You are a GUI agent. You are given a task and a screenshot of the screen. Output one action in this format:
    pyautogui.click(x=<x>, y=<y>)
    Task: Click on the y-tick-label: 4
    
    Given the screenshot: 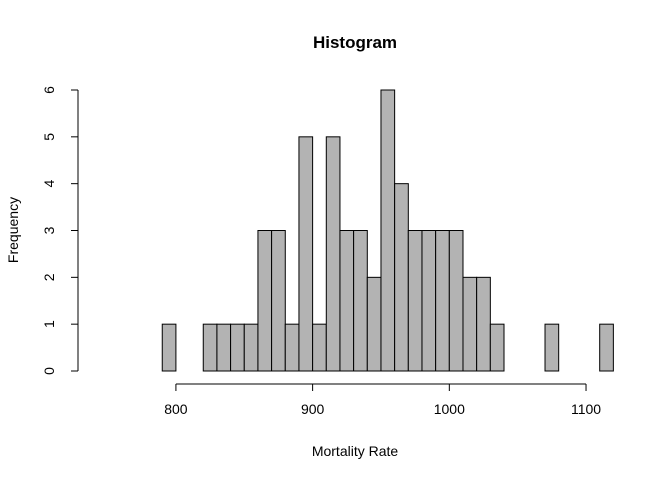 What is the action you would take?
    pyautogui.click(x=49, y=184)
    